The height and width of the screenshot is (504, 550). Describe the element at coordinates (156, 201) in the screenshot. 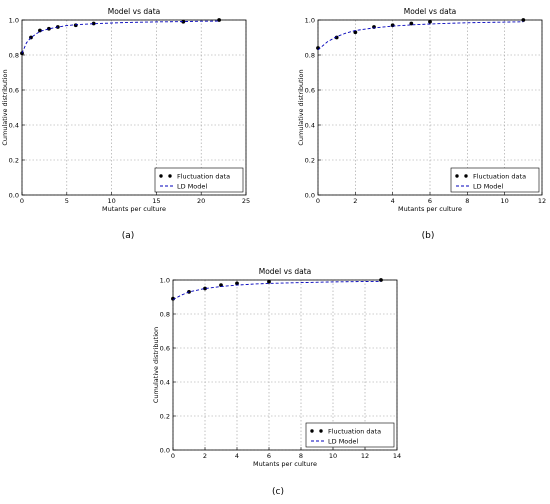

I see `x-tick-label: 15` at that location.